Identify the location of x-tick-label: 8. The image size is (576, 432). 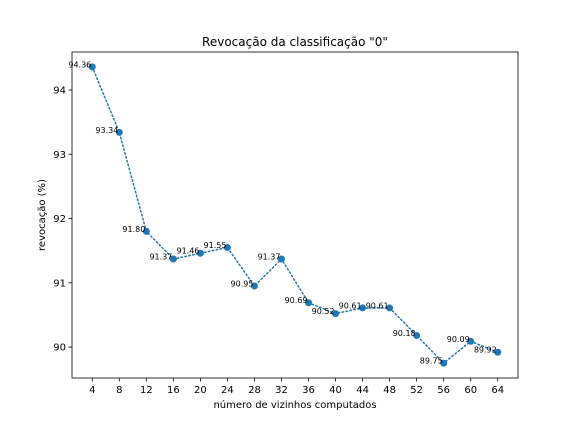
(119, 390).